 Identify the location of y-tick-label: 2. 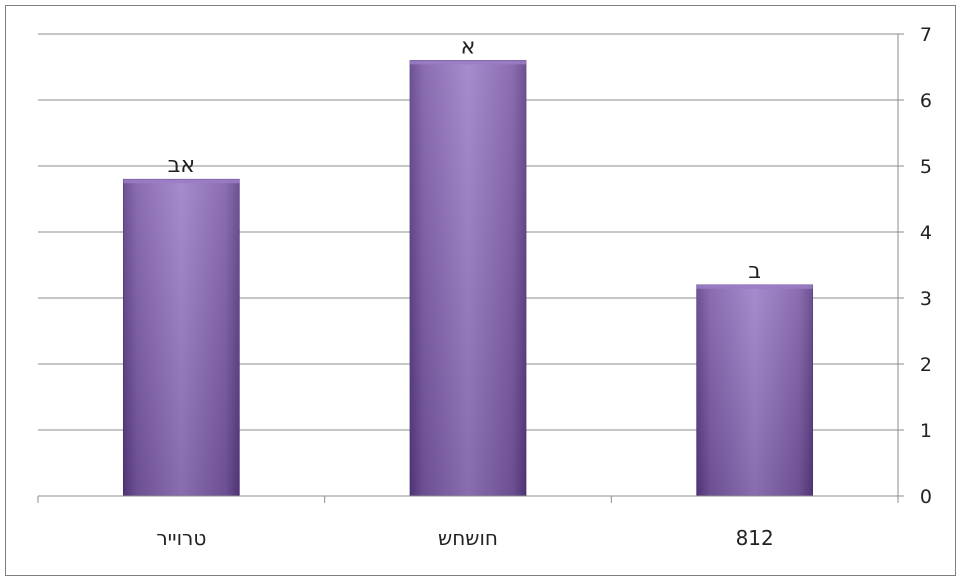
(926, 365).